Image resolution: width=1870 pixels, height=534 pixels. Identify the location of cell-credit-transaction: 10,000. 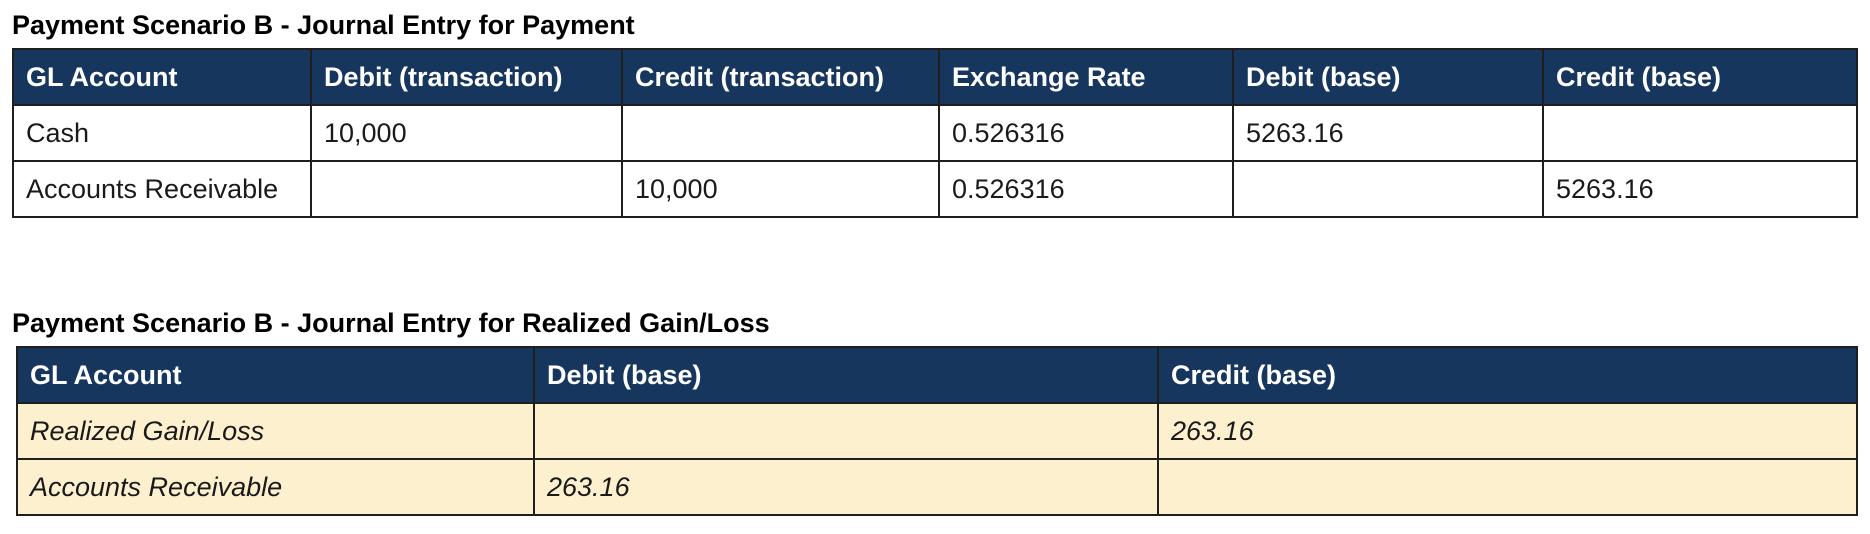
(780, 189).